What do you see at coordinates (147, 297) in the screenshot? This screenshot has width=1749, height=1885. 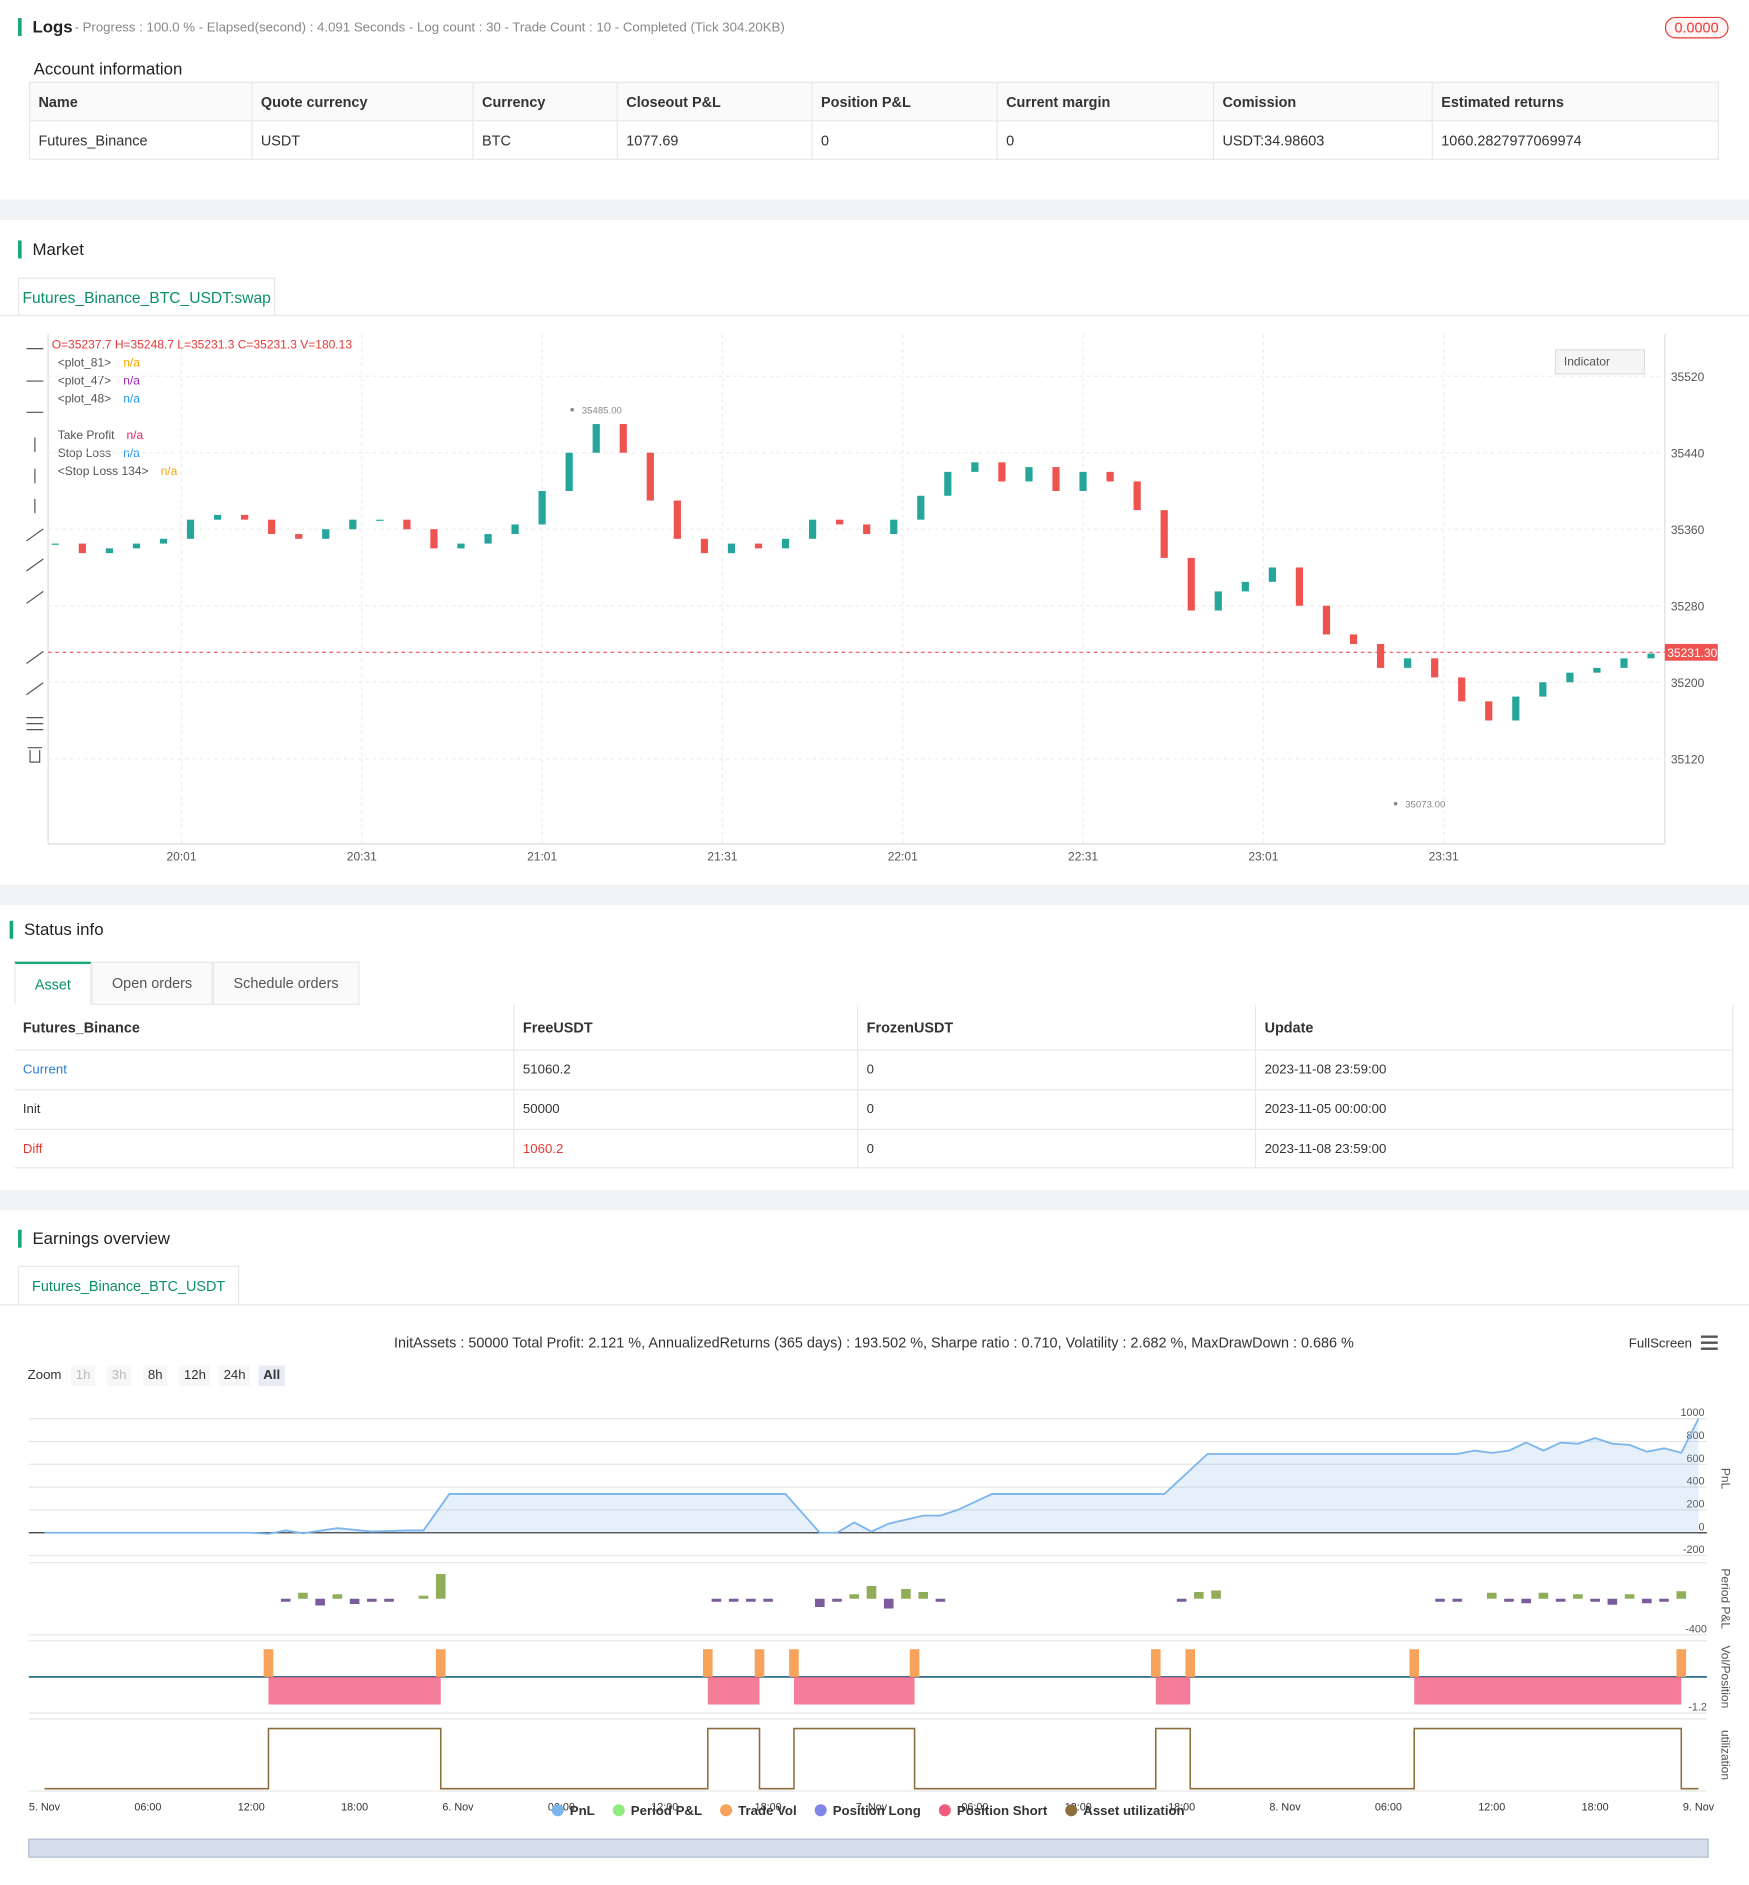 I see `market-tab: Futures_Binance_BTC_USDT:swap` at bounding box center [147, 297].